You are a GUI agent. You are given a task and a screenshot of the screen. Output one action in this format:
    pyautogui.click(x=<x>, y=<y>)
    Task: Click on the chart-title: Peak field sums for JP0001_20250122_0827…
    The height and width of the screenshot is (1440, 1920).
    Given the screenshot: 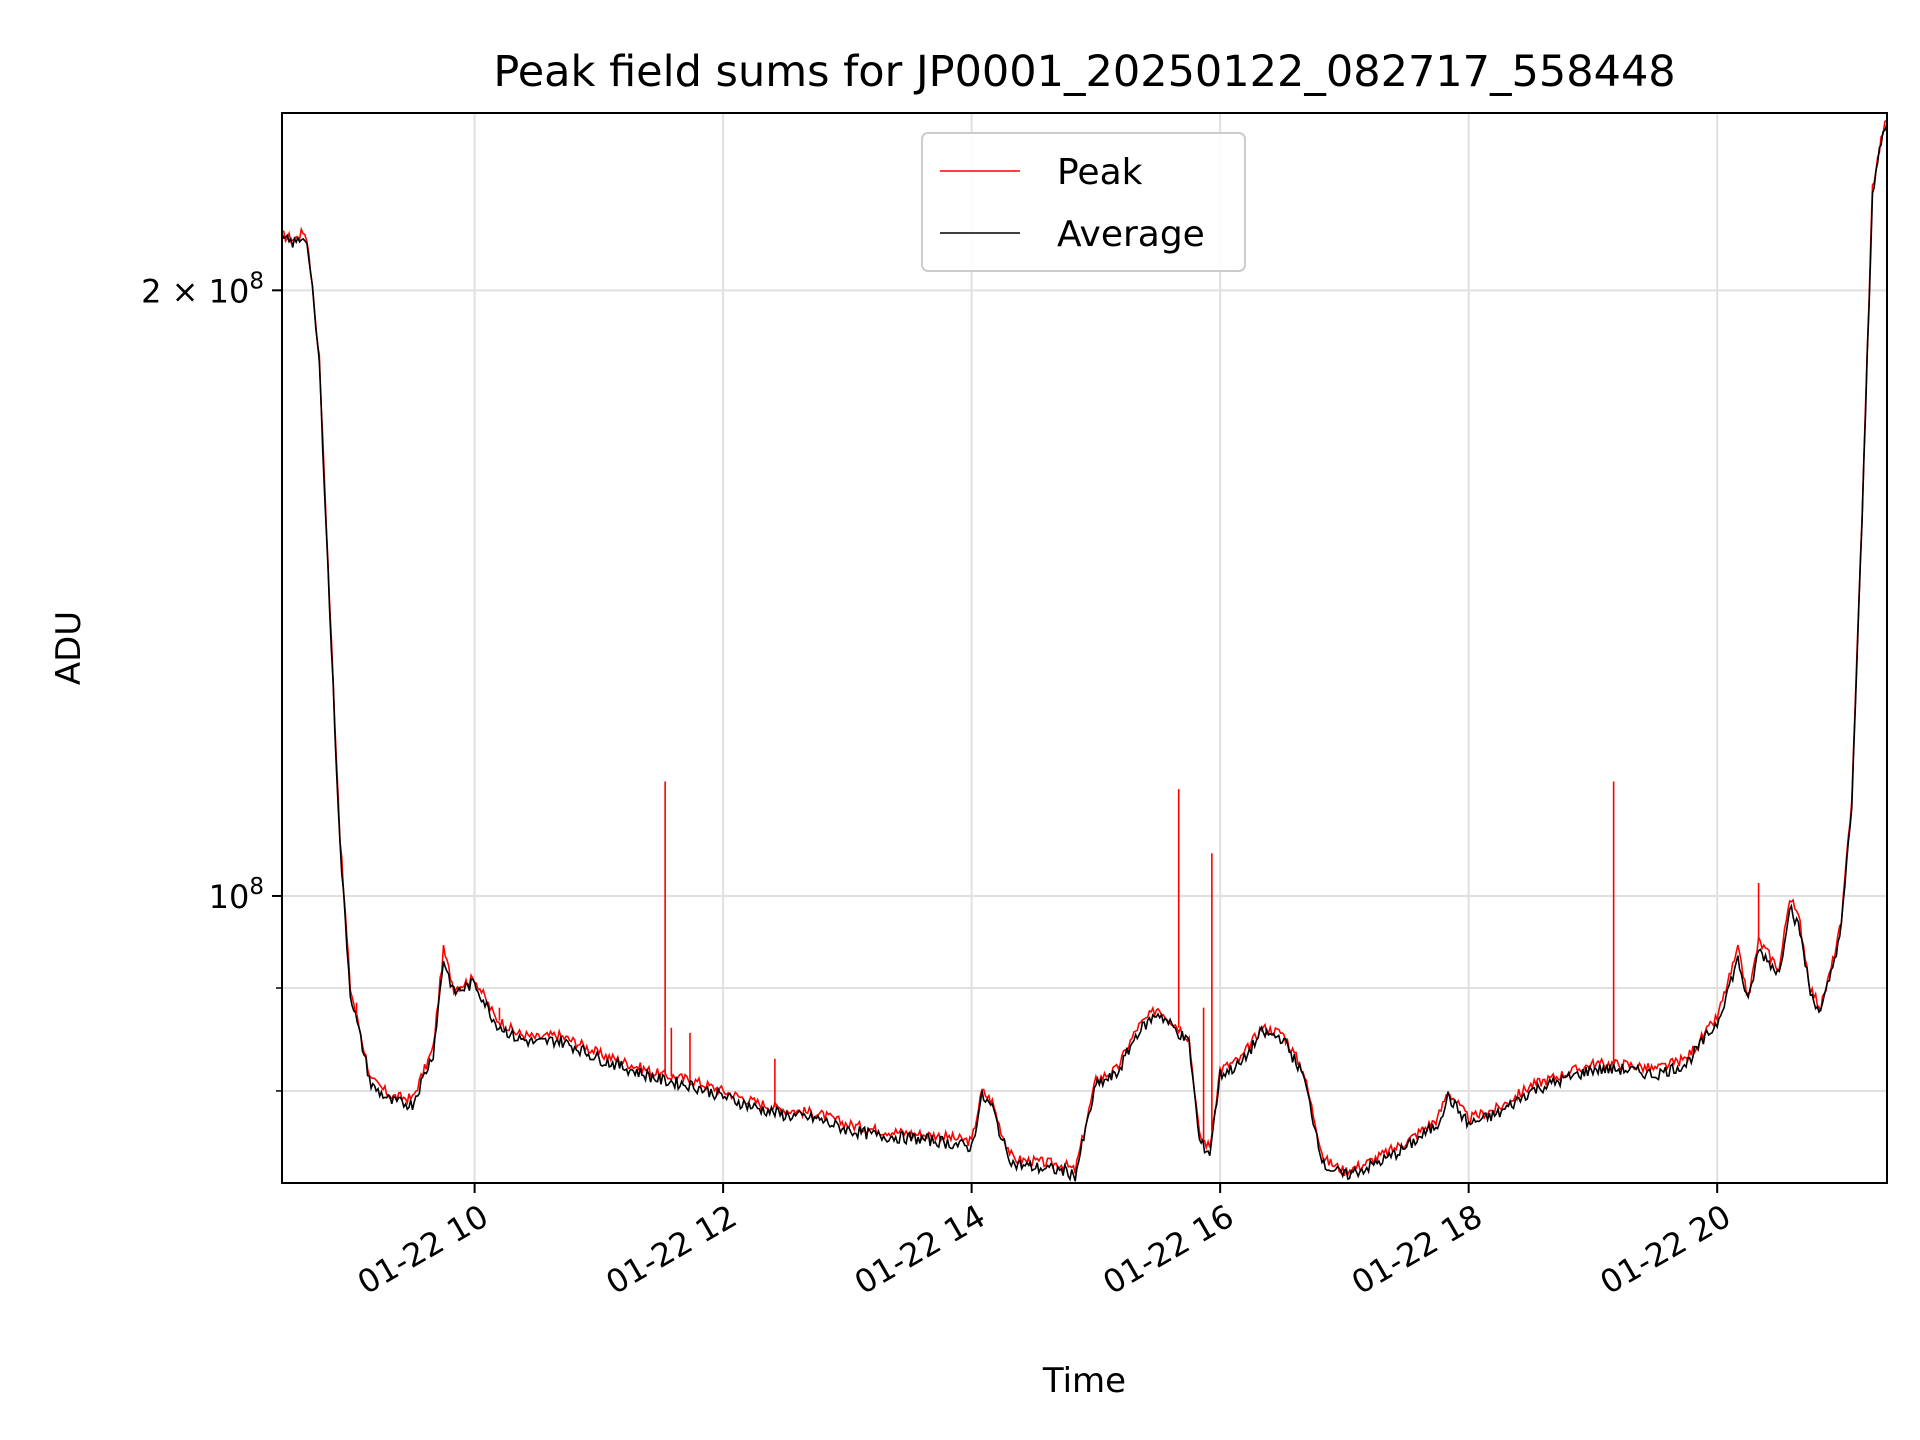 What is the action you would take?
    pyautogui.click(x=1084, y=72)
    